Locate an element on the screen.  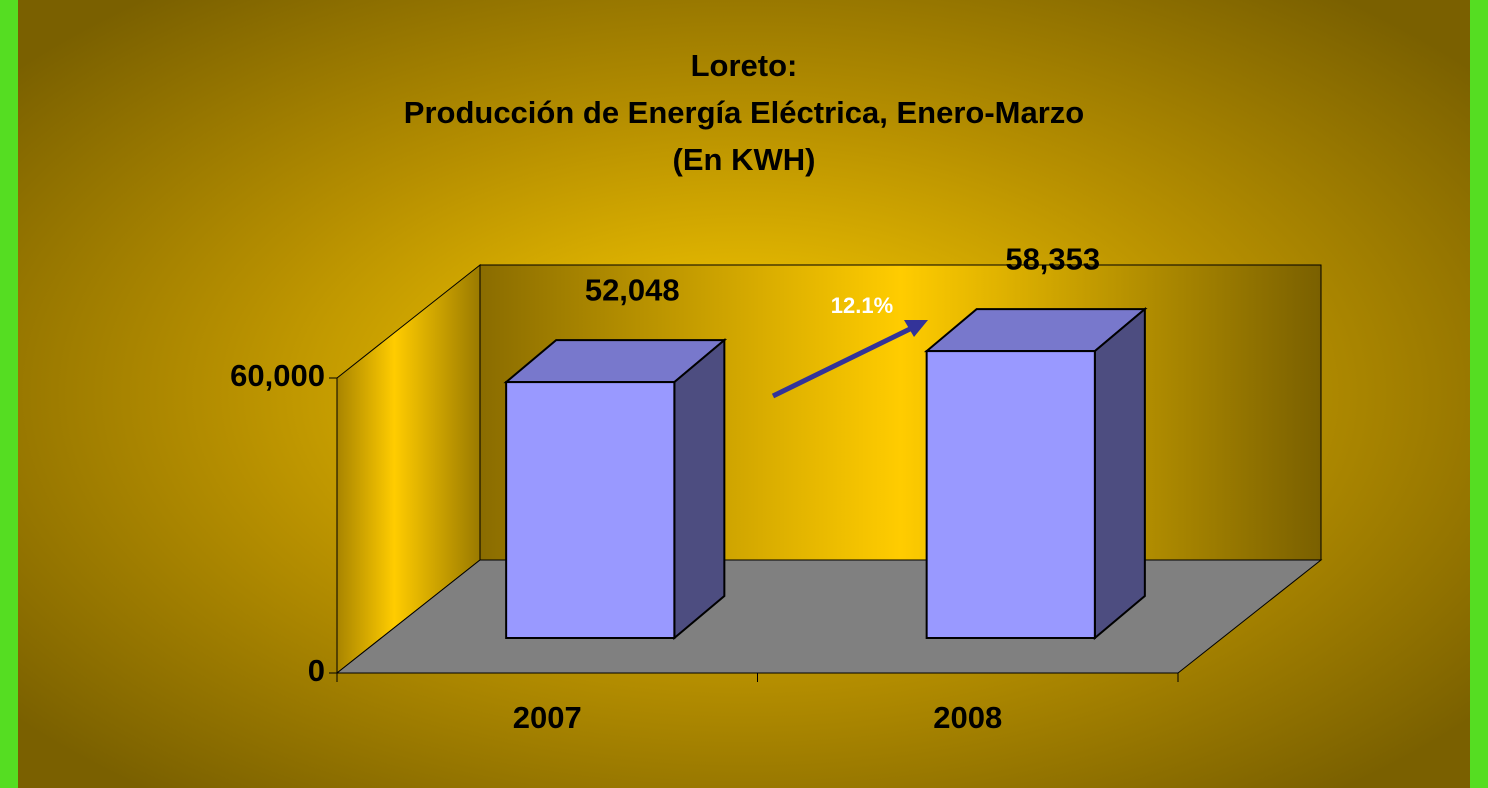
data-label: 58,353 is located at coordinates (1052, 258).